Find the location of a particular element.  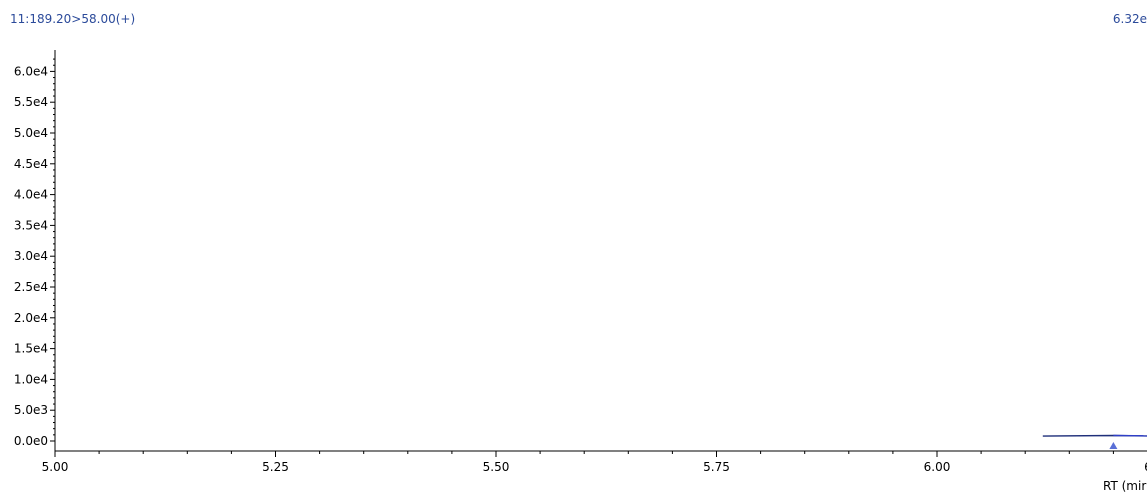

baseline-line-left is located at coordinates (1130, 435).